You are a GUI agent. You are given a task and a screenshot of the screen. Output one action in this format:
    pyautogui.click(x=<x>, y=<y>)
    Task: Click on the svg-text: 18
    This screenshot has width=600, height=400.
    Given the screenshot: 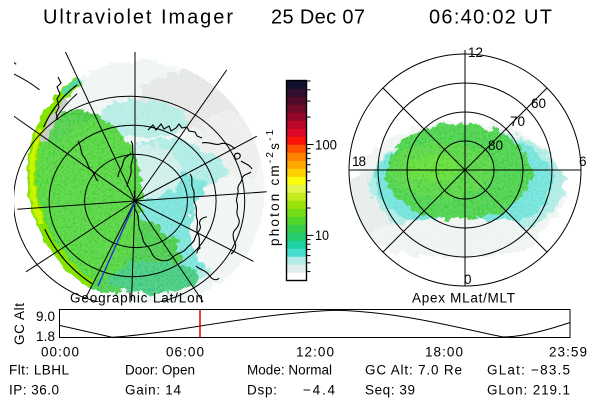 What is the action you would take?
    pyautogui.click(x=359, y=161)
    